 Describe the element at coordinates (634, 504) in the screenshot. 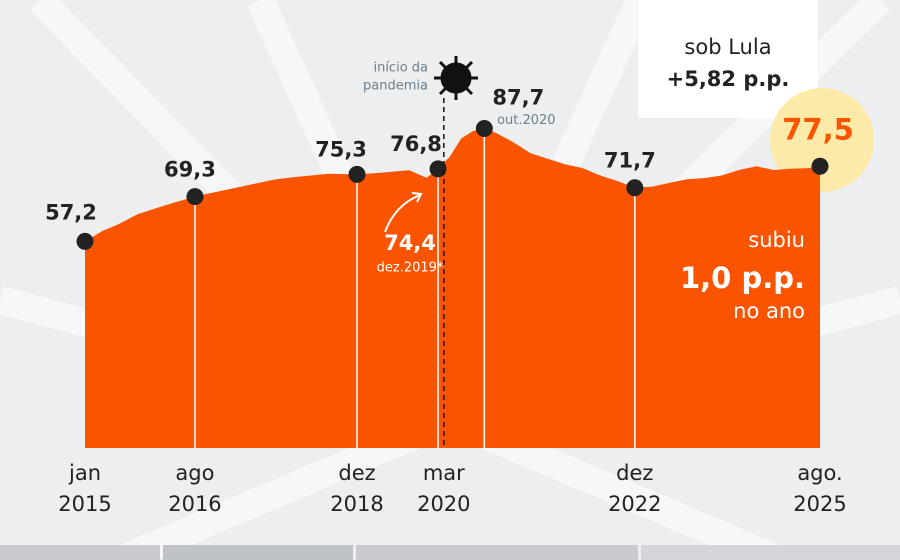

I see `x-tick-label: 2022` at that location.